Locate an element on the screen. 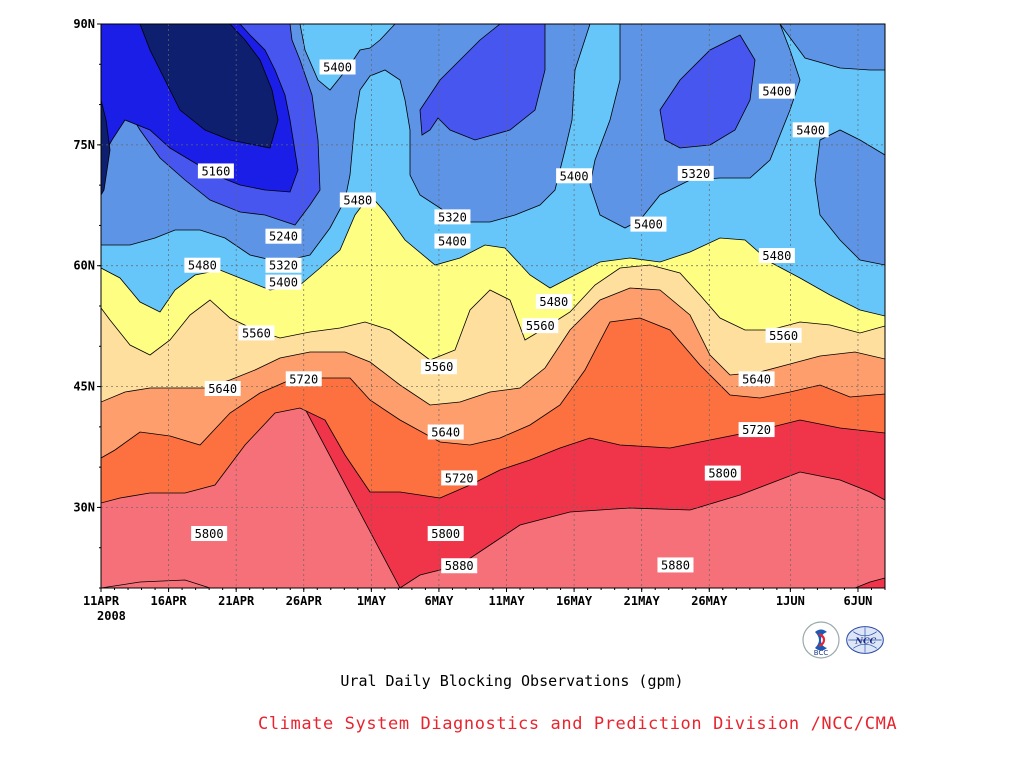  svg-text: 5160 is located at coordinates (215, 171).